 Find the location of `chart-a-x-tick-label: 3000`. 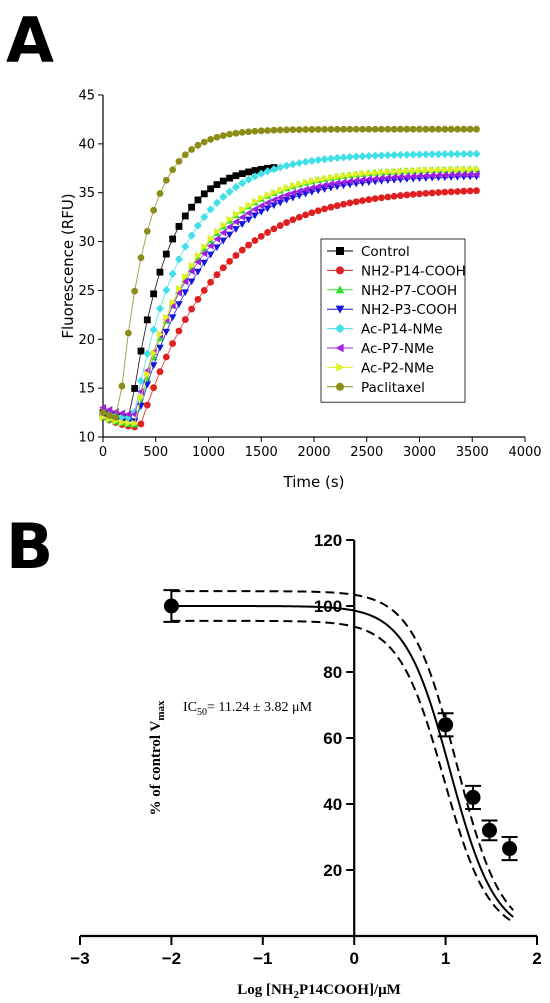

chart-a-x-tick-label: 3000 is located at coordinates (419, 452).